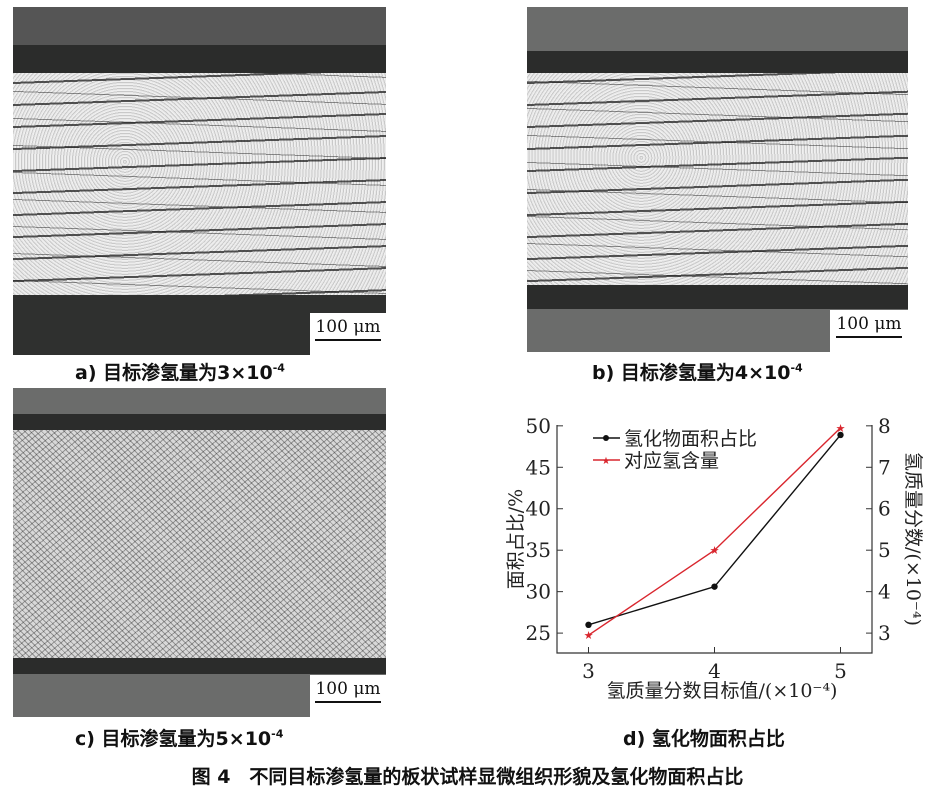 The image size is (935, 803). I want to click on y-tick-label: 50, so click(538, 426).